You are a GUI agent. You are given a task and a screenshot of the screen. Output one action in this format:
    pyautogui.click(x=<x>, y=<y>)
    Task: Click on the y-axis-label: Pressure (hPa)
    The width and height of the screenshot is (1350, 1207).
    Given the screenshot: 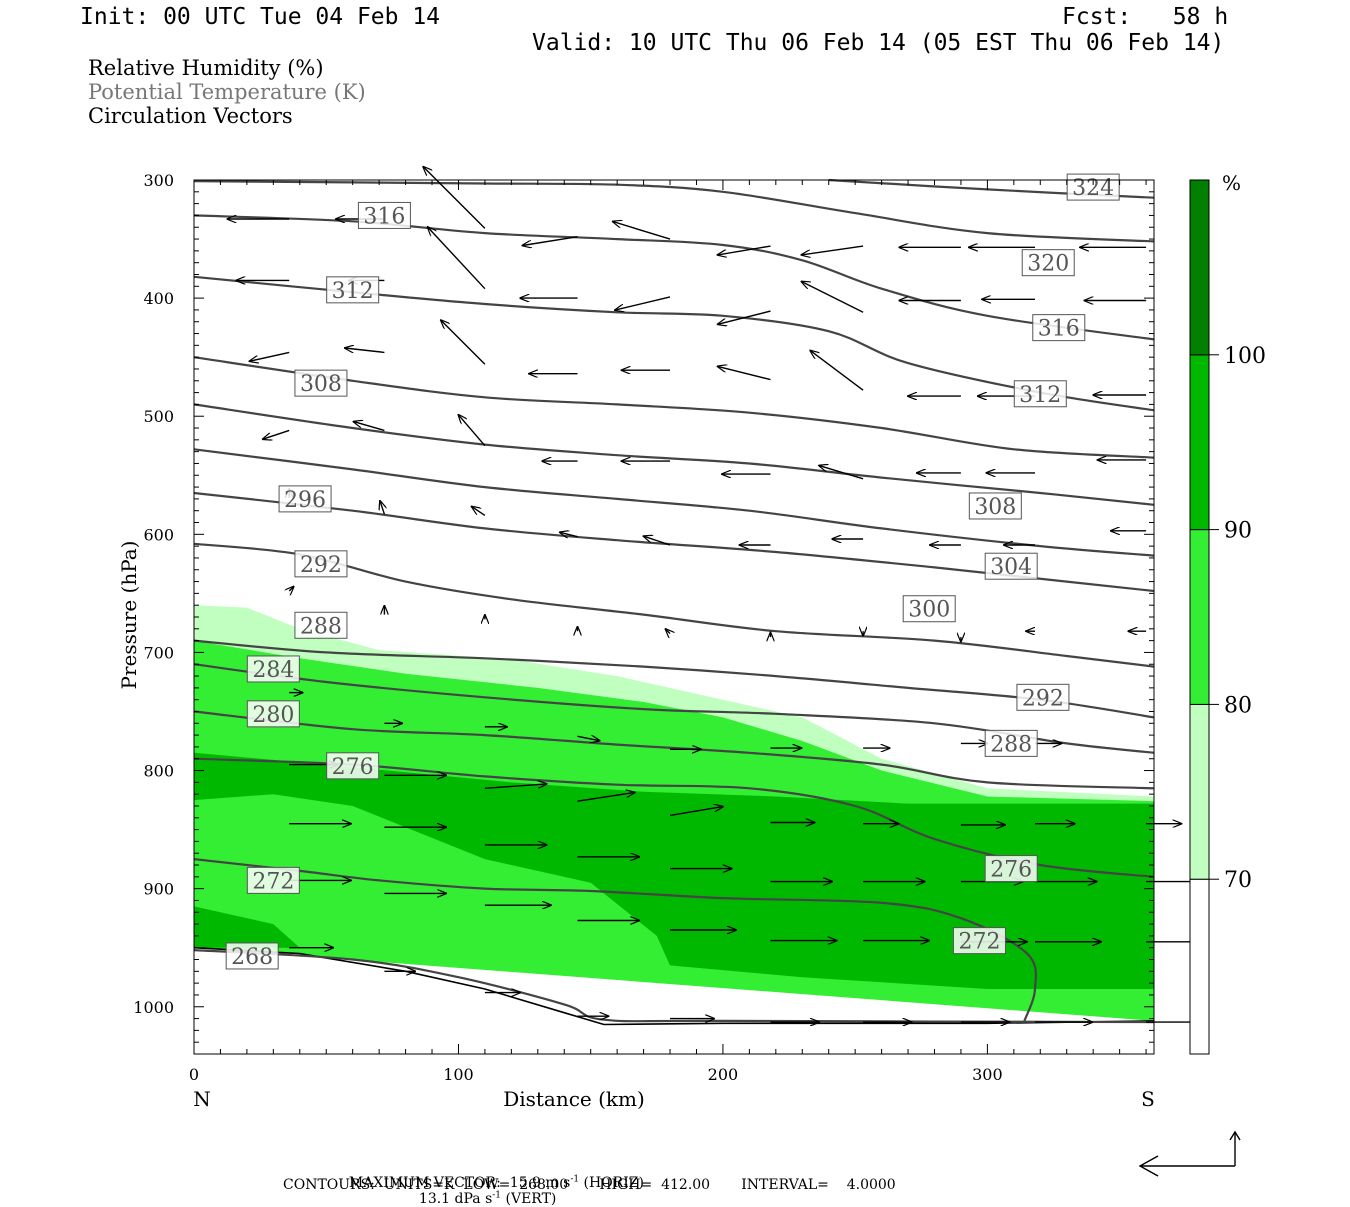 What is the action you would take?
    pyautogui.click(x=129, y=615)
    